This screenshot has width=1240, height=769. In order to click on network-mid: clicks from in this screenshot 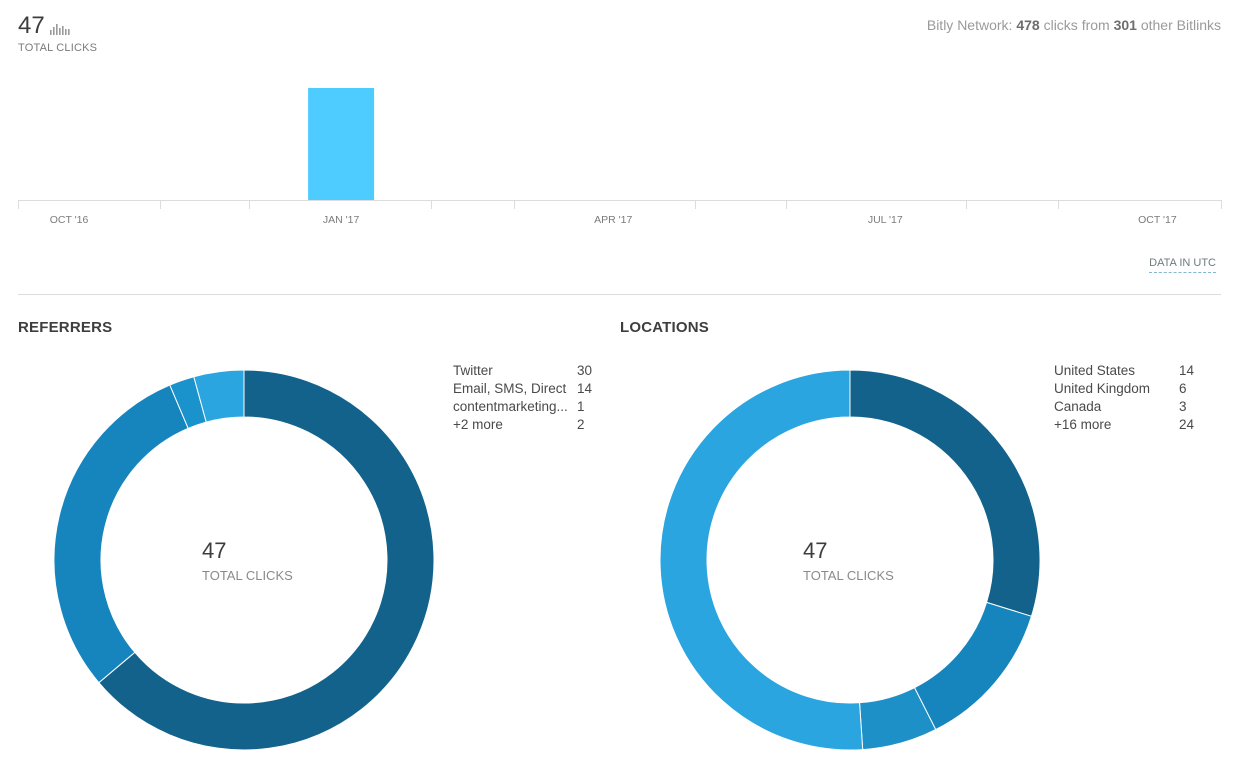, I will do `click(1076, 25)`.